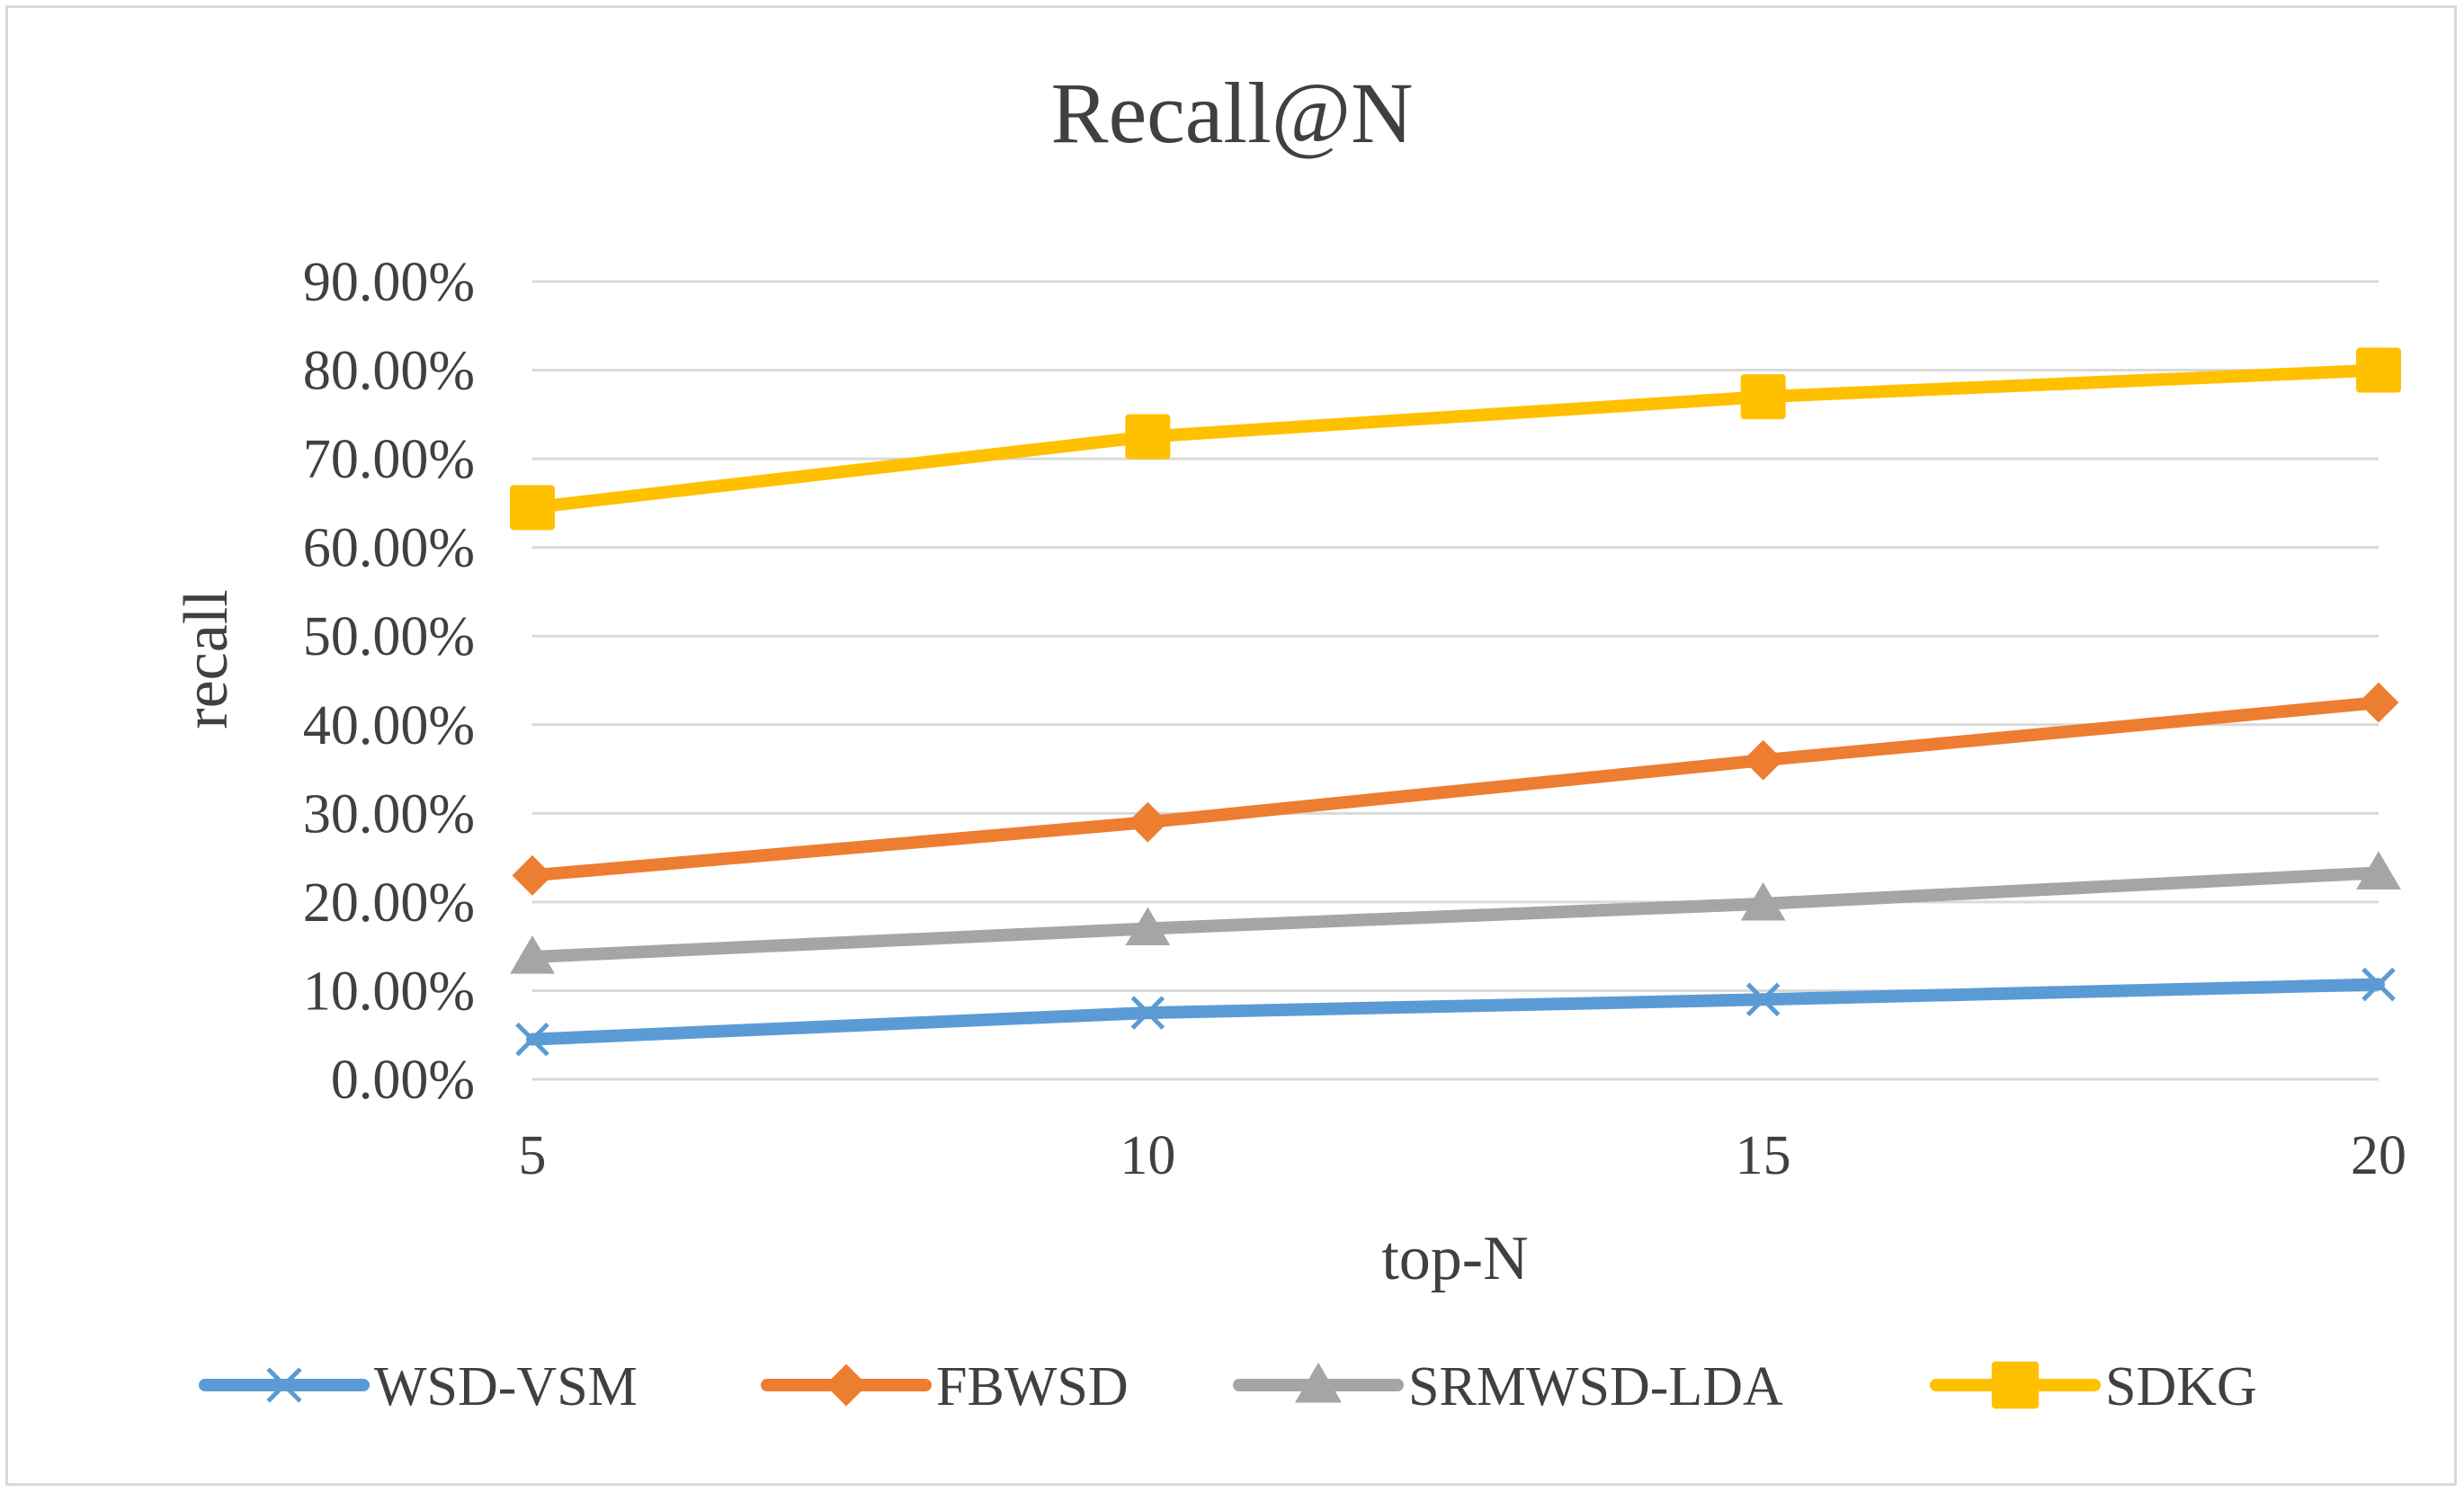  I want to click on legend-item: FBWSD, so click(945, 1386).